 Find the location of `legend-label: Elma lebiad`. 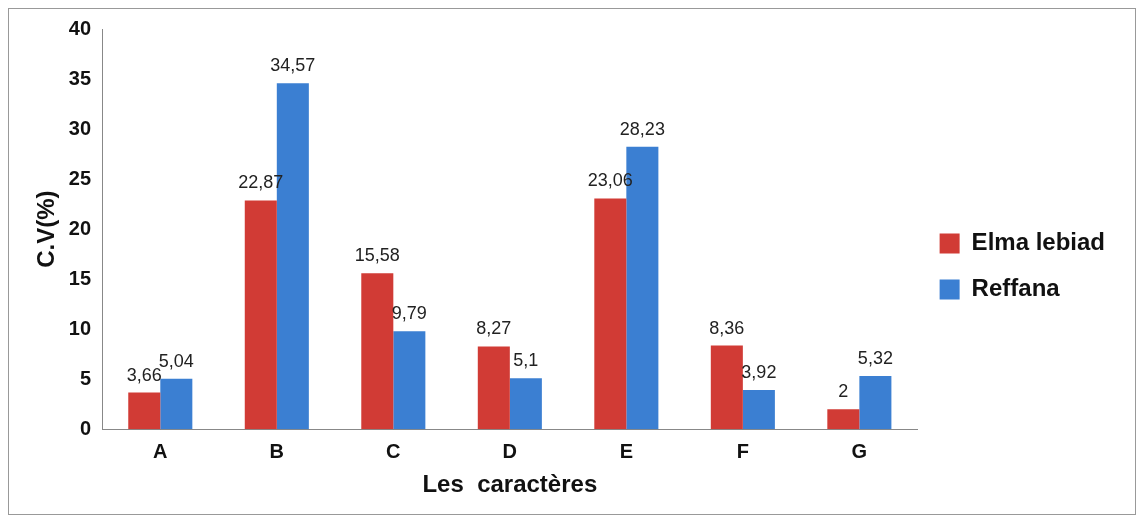

legend-label: Elma lebiad is located at coordinates (1038, 242).